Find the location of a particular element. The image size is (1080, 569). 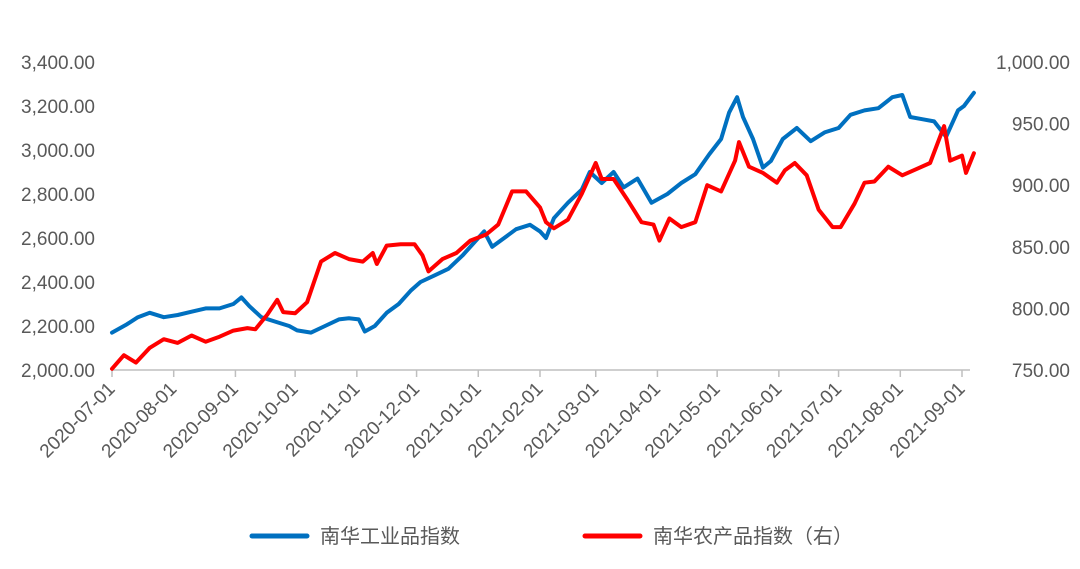

y-left-tick-label: 2,600.00 is located at coordinates (58, 239).